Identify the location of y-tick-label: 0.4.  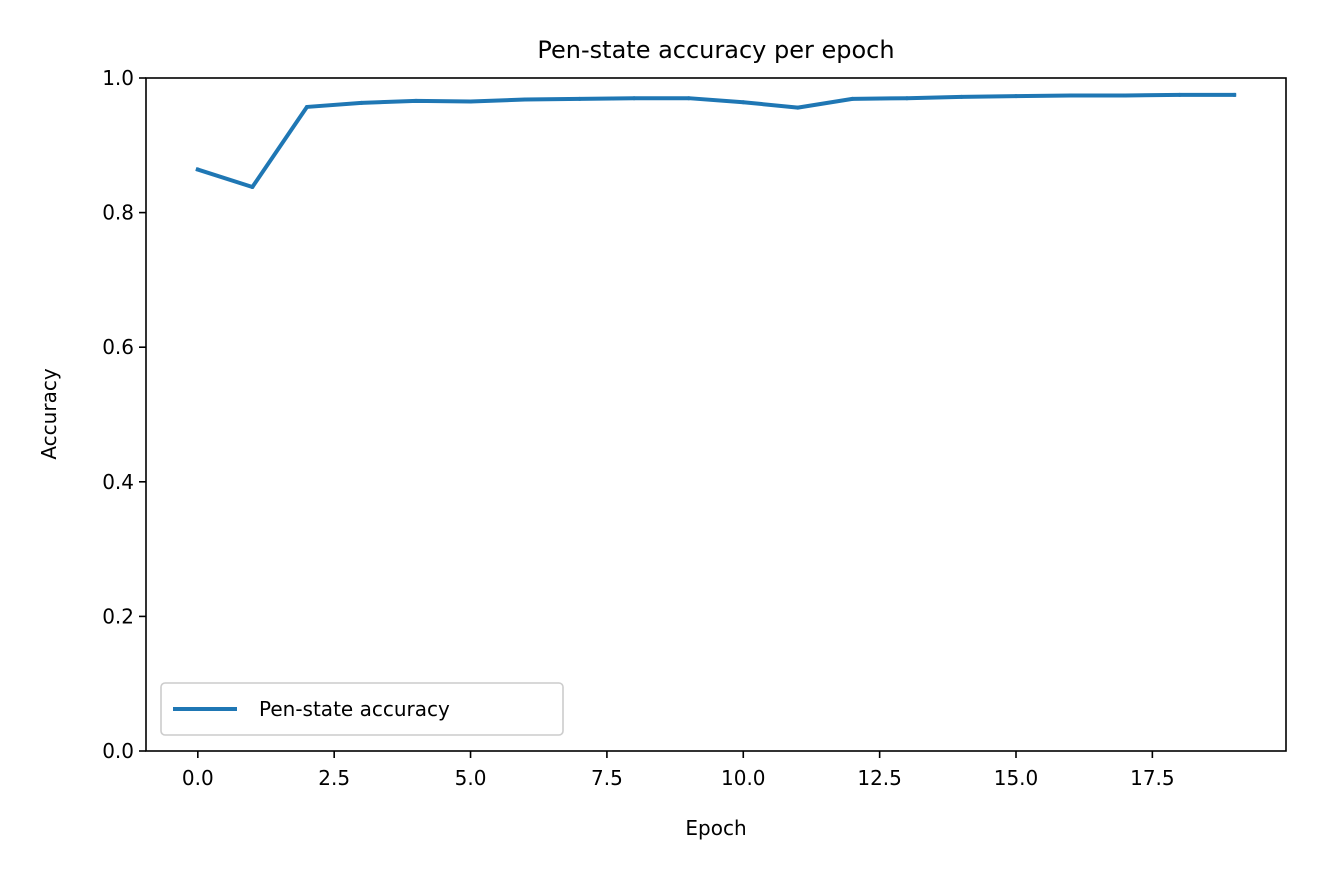
(118, 482).